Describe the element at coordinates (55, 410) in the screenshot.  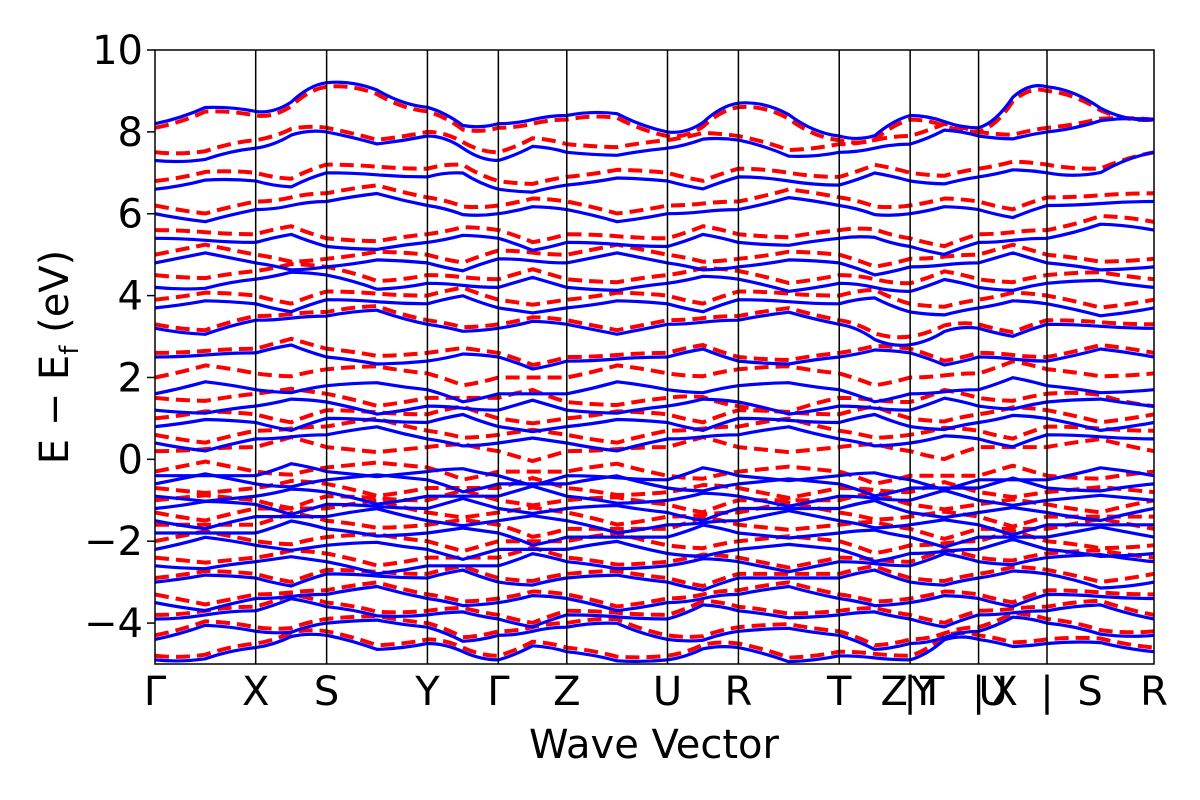
I see `y-axis-title-main: E − E` at that location.